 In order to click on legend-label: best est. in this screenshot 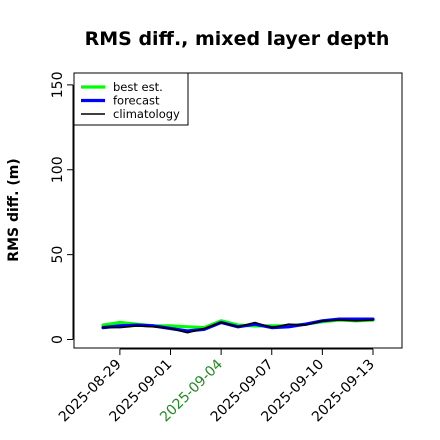, I will do `click(138, 87)`.